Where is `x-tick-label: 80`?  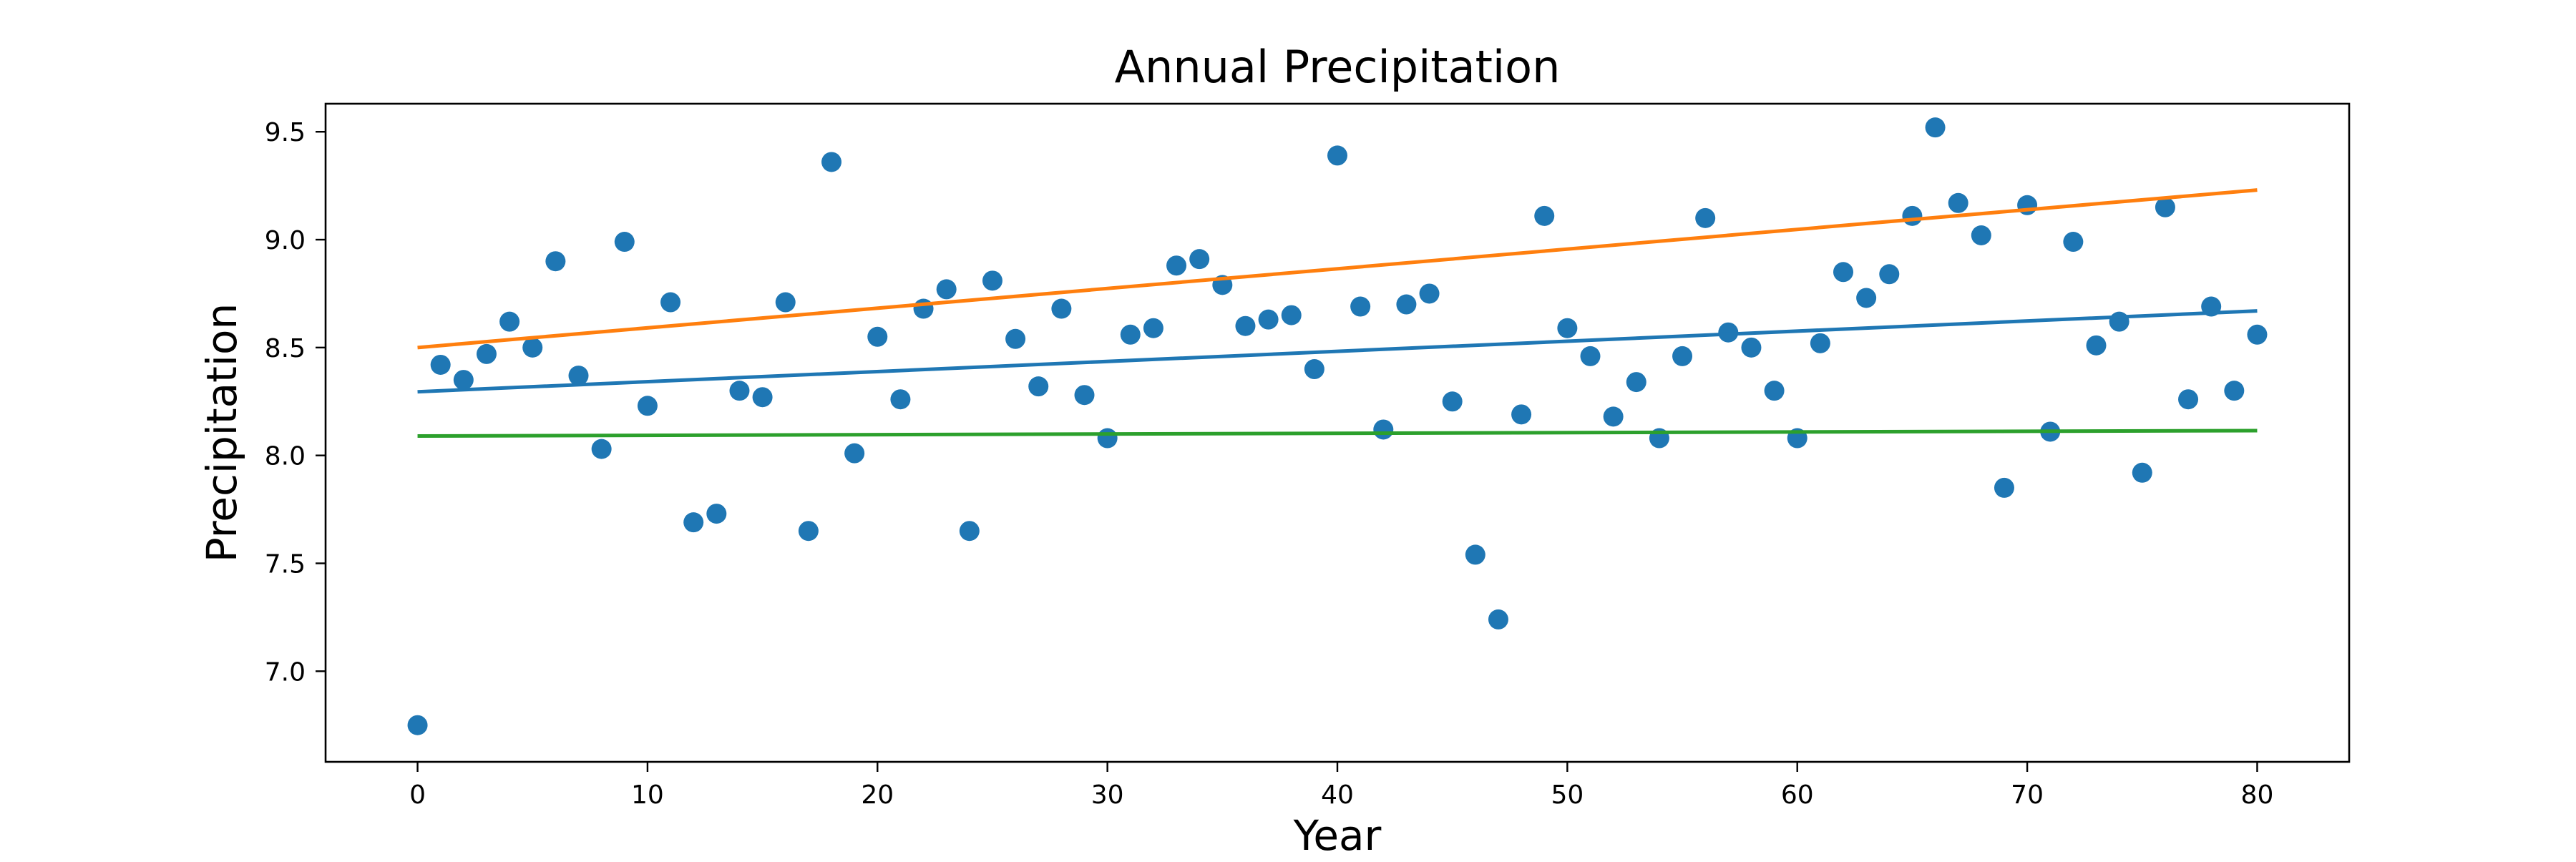 x-tick-label: 80 is located at coordinates (2257, 795).